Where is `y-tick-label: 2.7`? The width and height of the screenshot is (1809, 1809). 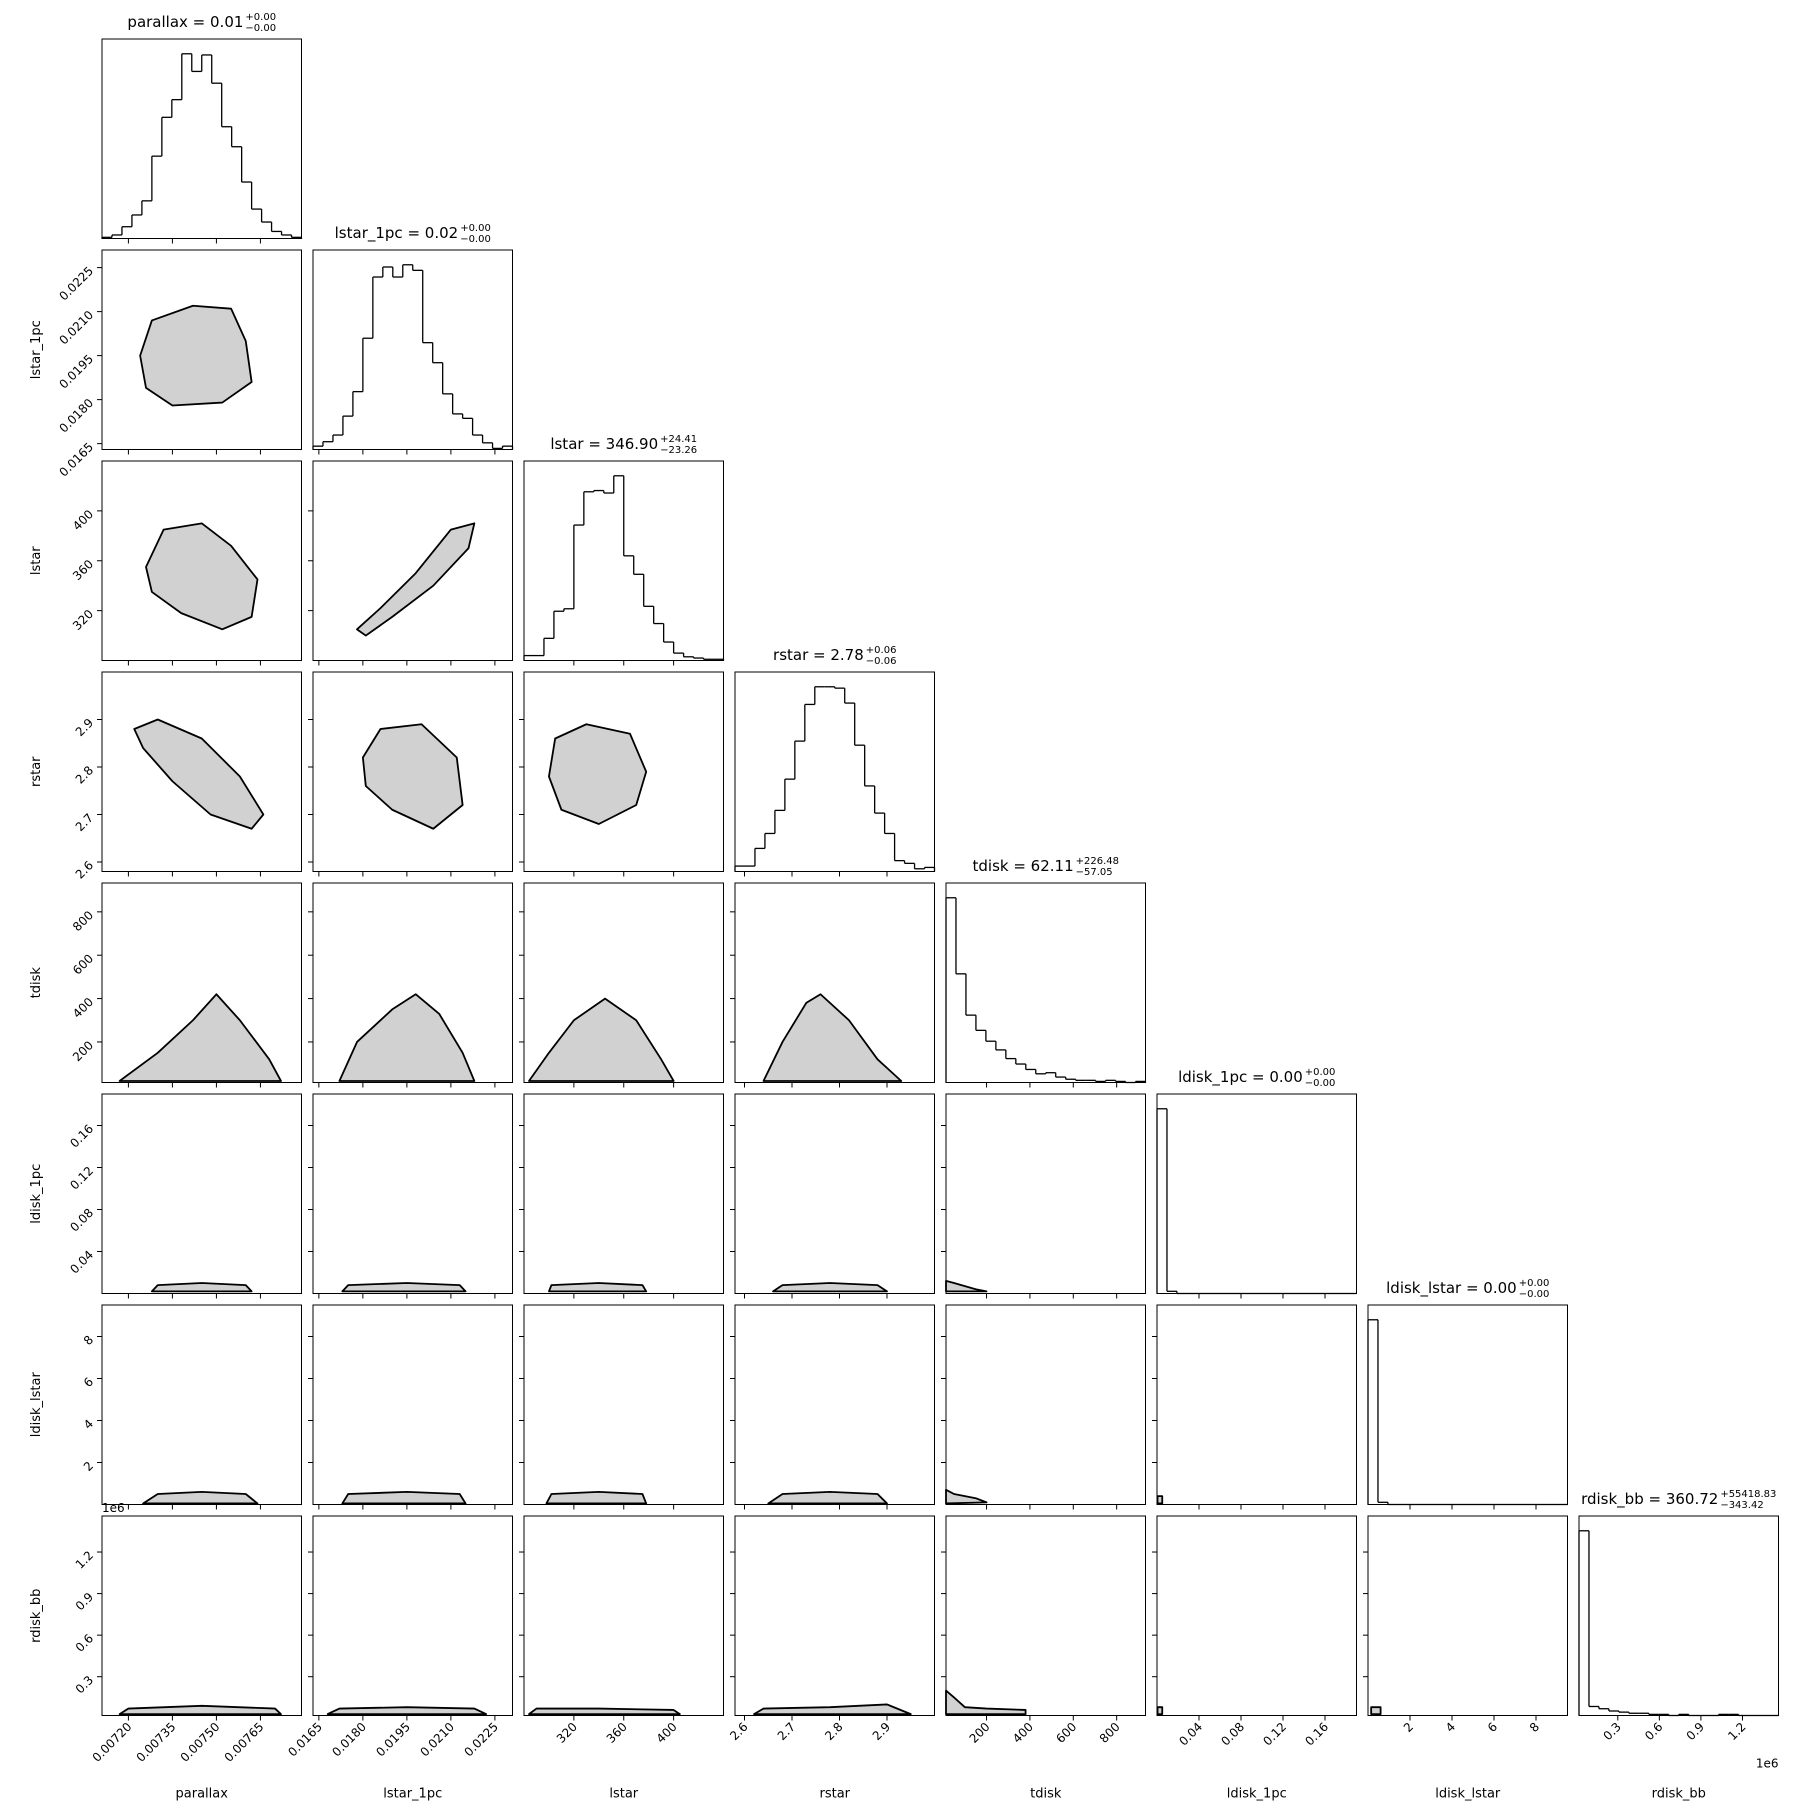
y-tick-label: 2.7 is located at coordinates (84, 822).